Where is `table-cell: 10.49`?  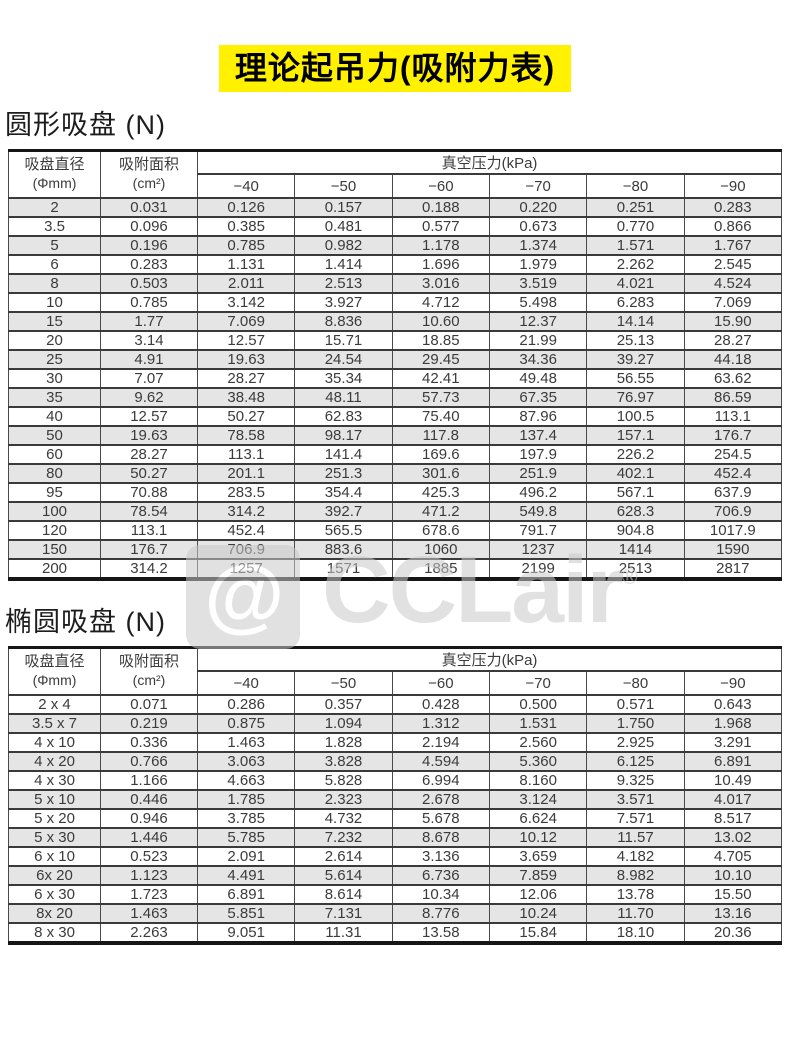 table-cell: 10.49 is located at coordinates (733, 780).